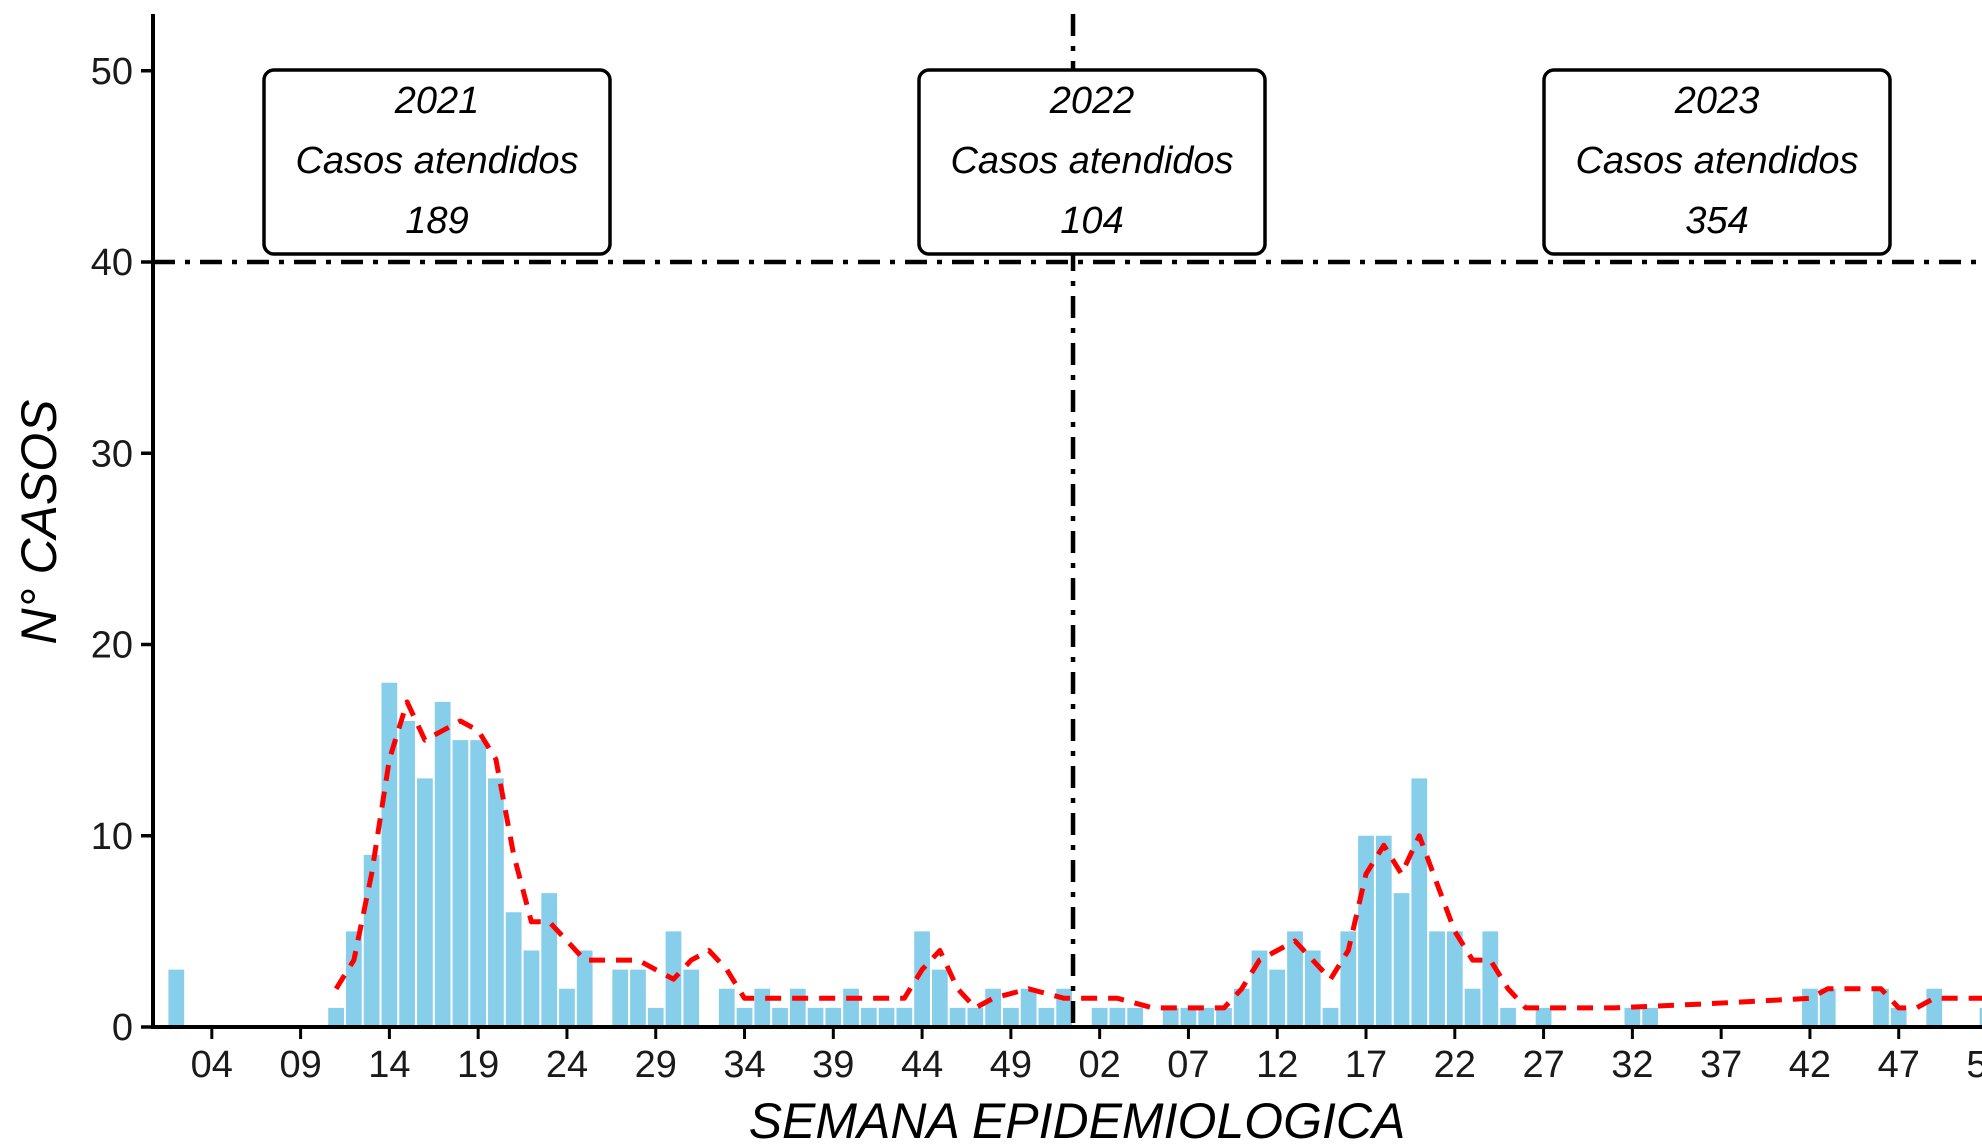  What do you see at coordinates (1091, 221) in the screenshot?
I see `annotation-total: 104` at bounding box center [1091, 221].